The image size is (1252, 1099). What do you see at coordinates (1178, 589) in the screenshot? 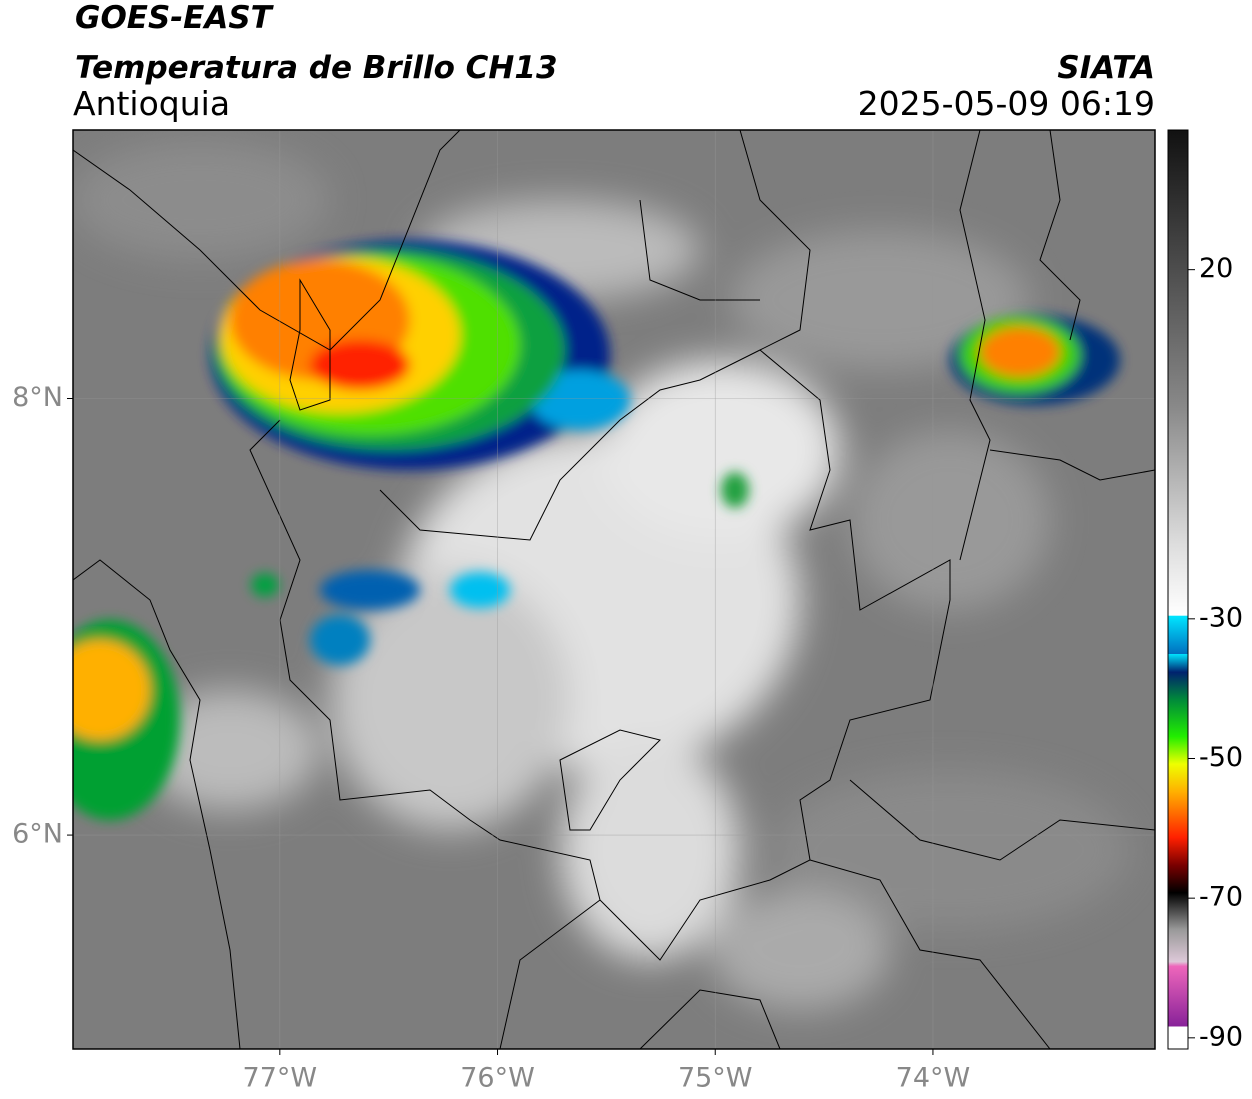
I see `colorbar` at bounding box center [1178, 589].